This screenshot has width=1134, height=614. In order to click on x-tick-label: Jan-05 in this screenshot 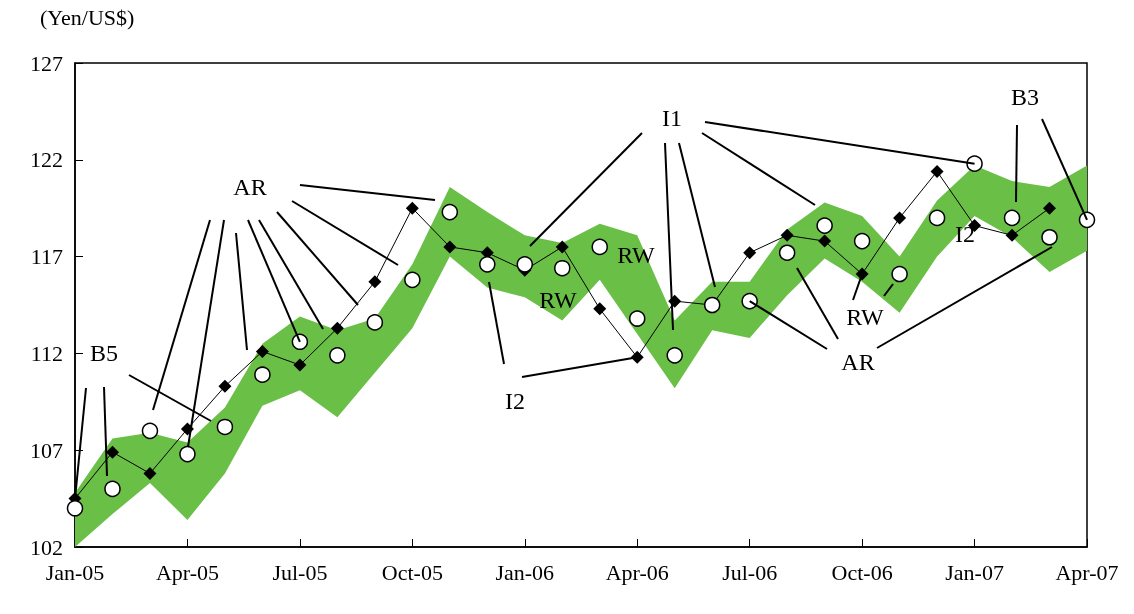, I will do `click(75, 572)`.